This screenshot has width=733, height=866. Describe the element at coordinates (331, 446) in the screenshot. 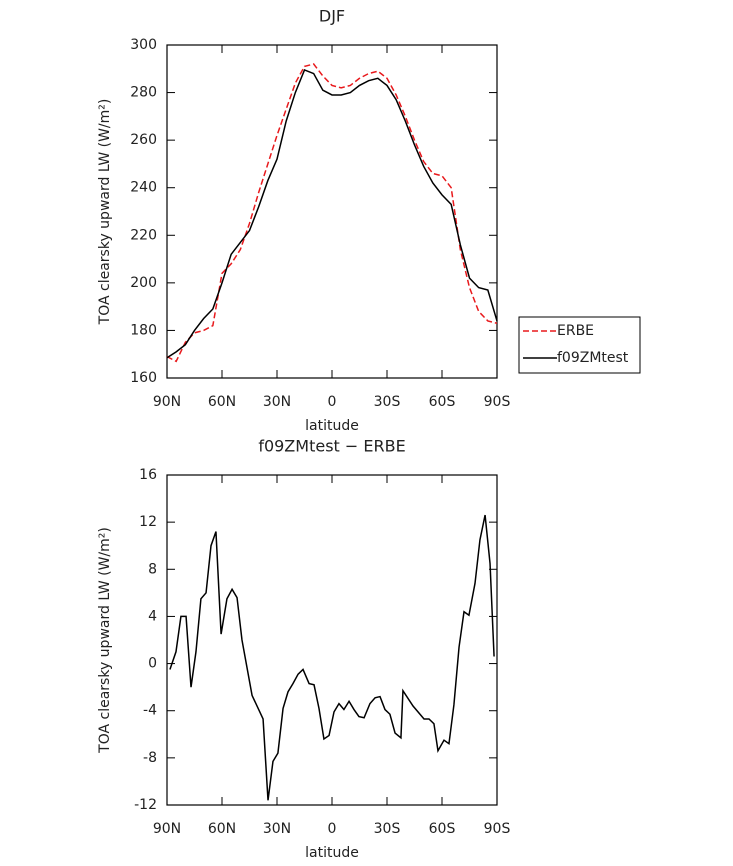

I see `chart-title: f09ZMtest − ERBE` at that location.